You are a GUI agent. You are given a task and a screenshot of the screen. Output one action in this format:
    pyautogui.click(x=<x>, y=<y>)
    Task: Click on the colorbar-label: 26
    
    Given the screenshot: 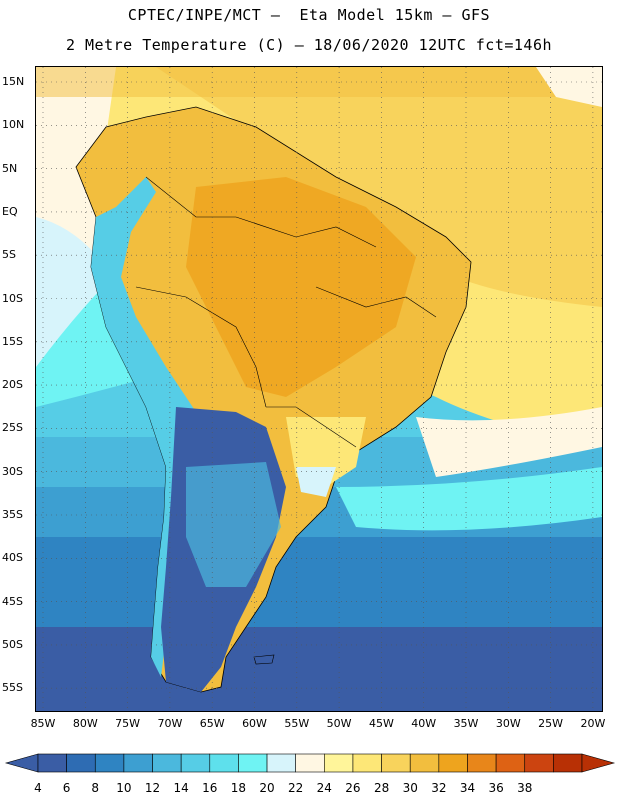 What is the action you would take?
    pyautogui.click(x=353, y=788)
    